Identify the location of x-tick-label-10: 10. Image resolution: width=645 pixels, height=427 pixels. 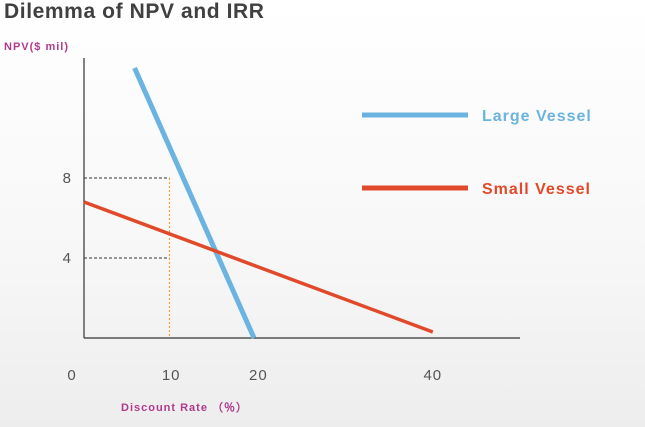
(171, 375).